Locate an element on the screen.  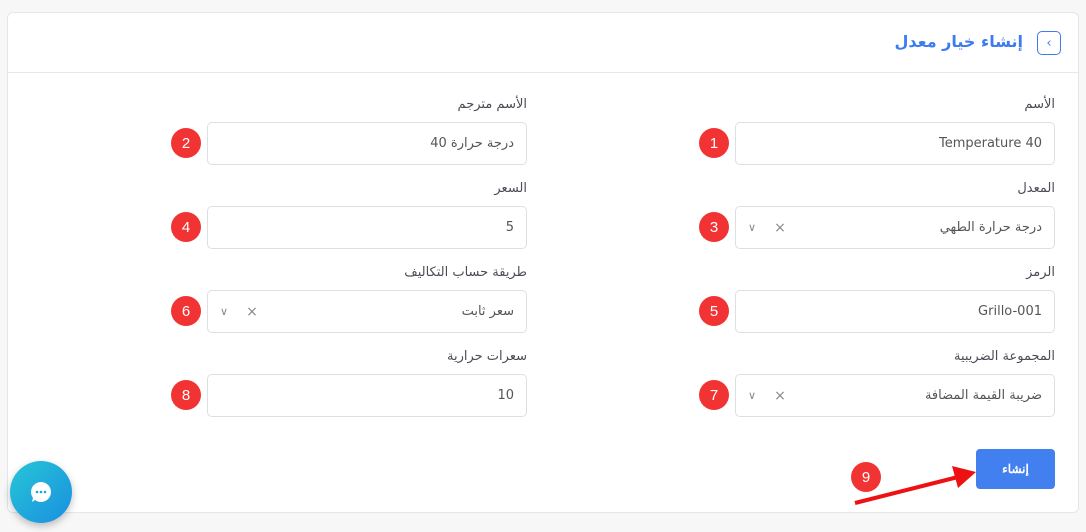
step-badge-9: 9 is located at coordinates (866, 477).